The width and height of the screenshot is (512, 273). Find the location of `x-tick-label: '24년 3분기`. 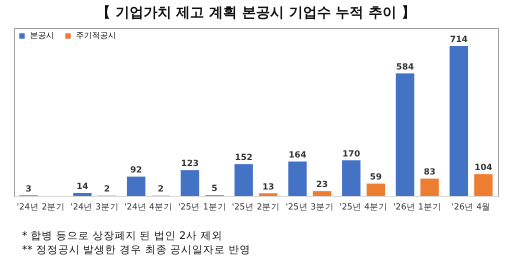

x-tick-label: '24년 3분기 is located at coordinates (94, 207).